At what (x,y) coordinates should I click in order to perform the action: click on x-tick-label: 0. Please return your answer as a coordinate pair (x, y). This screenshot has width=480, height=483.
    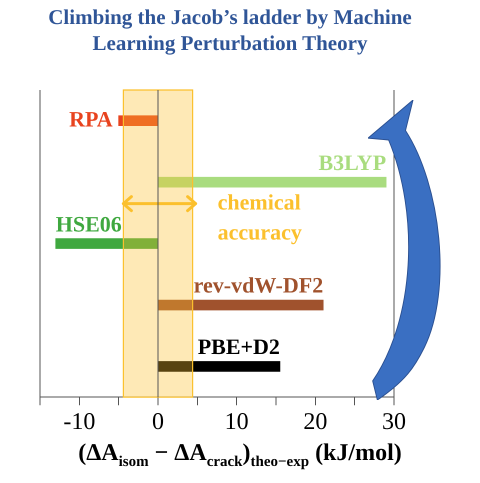
    Looking at the image, I should click on (158, 421).